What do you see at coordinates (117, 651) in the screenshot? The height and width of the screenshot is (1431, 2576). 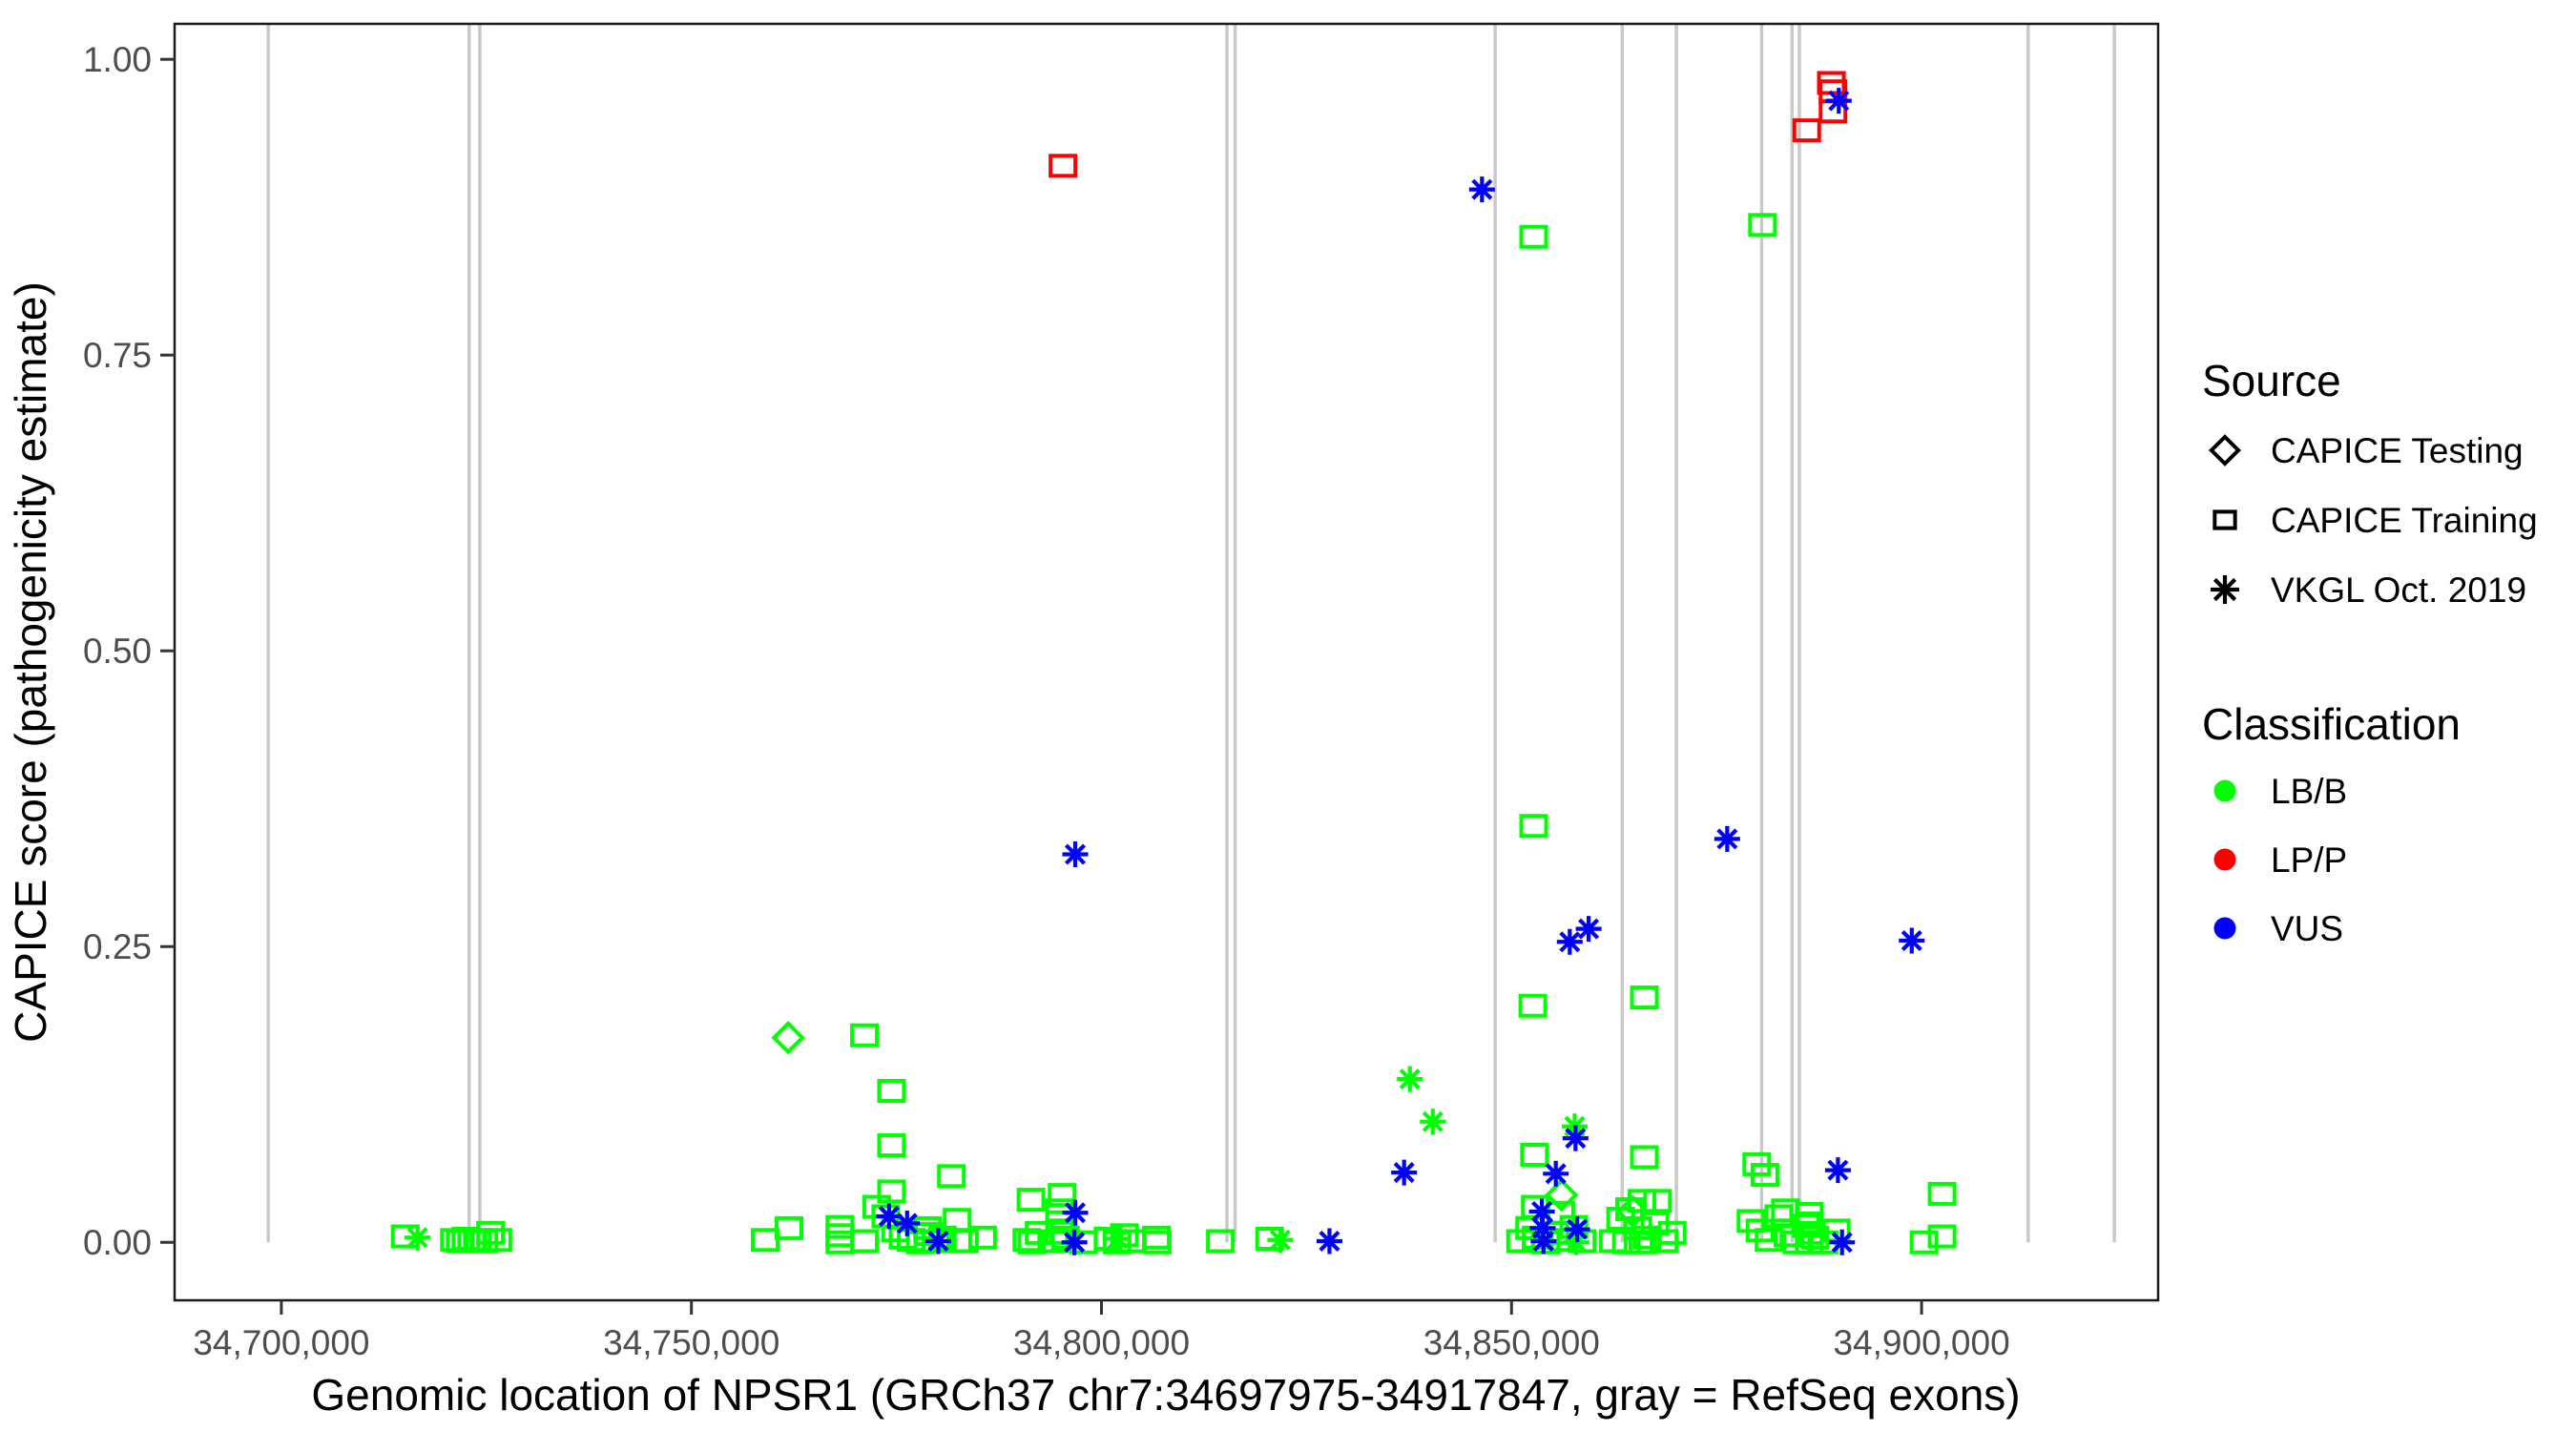 I see `y-tick-label: 0.50` at bounding box center [117, 651].